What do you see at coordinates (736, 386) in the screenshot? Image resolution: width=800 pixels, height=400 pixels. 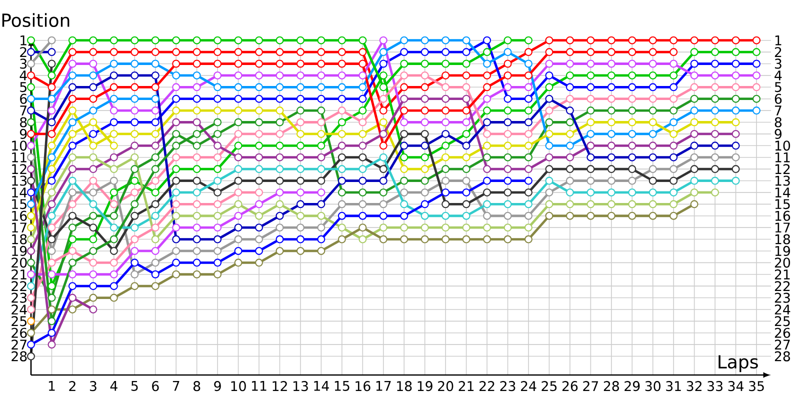 I see `x-tick-label: 34` at bounding box center [736, 386].